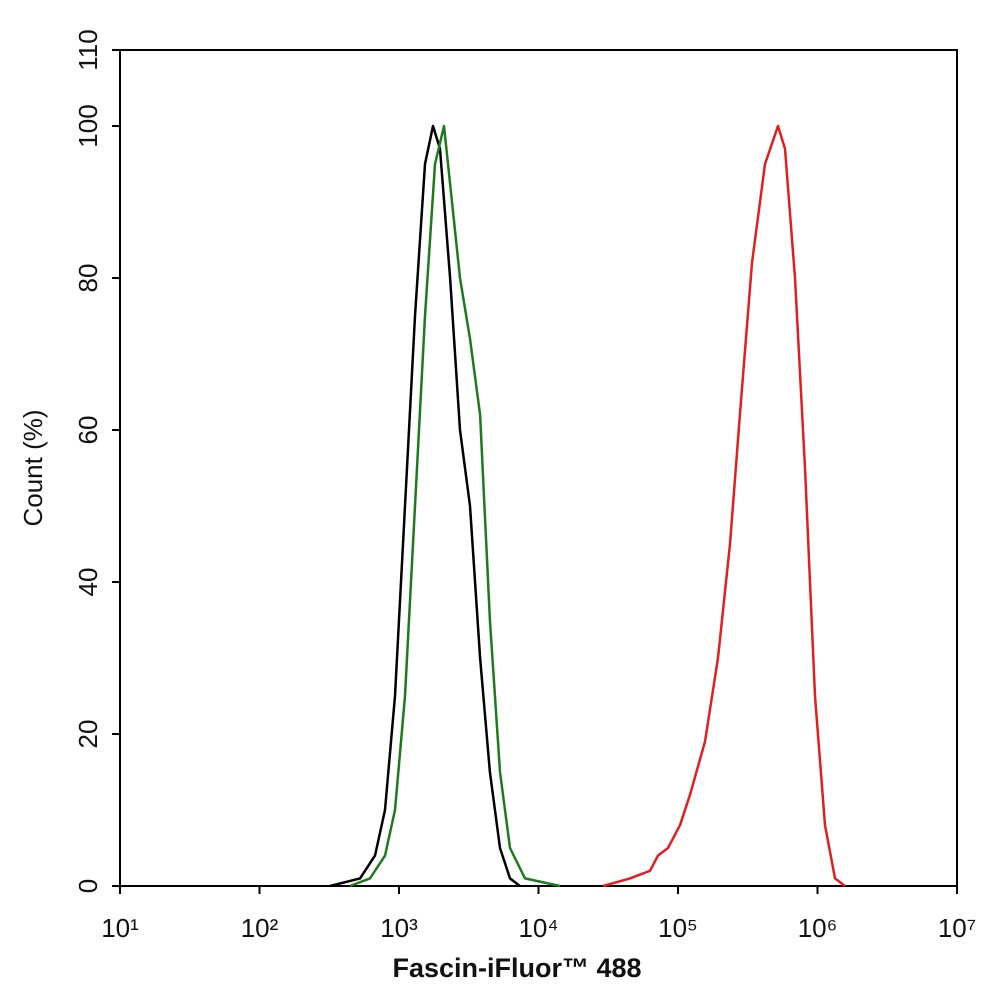  What do you see at coordinates (88, 582) in the screenshot?
I see `y-tick-label: 40` at bounding box center [88, 582].